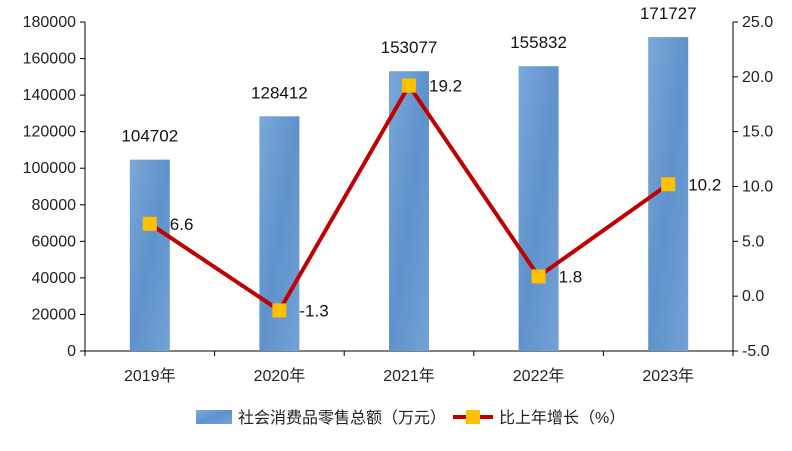 The width and height of the screenshot is (792, 451). What do you see at coordinates (214, 417) in the screenshot?
I see `legend-swatch-bar` at bounding box center [214, 417].